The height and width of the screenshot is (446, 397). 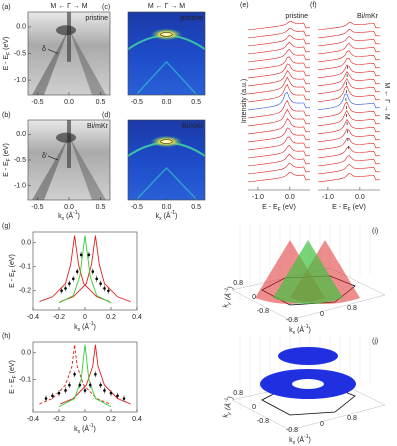 I want to click on side-label: M ← Γ → M, so click(x=386, y=100).